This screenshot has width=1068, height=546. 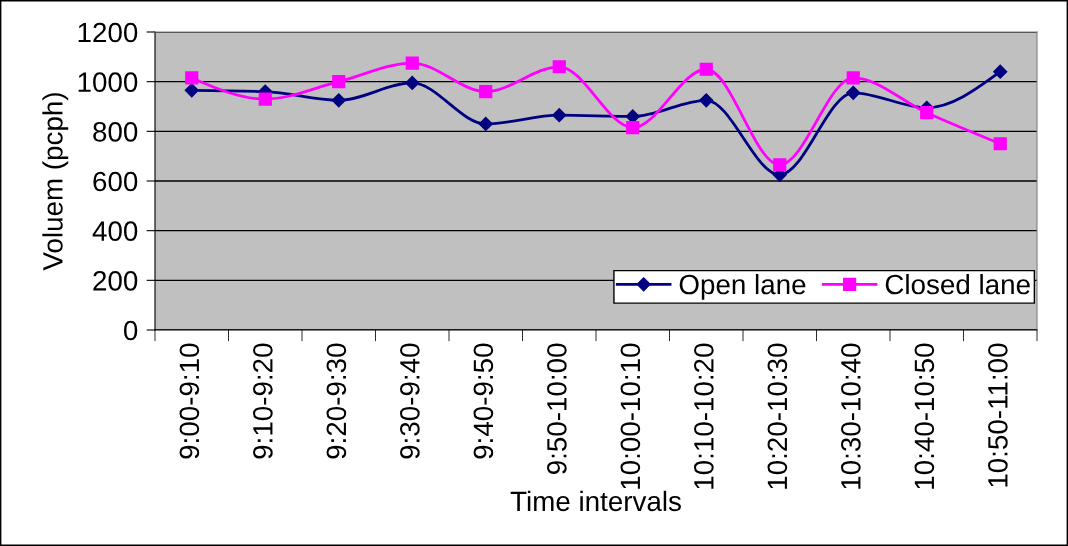 I want to click on x-tick-label: 9:10-9:20, so click(x=263, y=401).